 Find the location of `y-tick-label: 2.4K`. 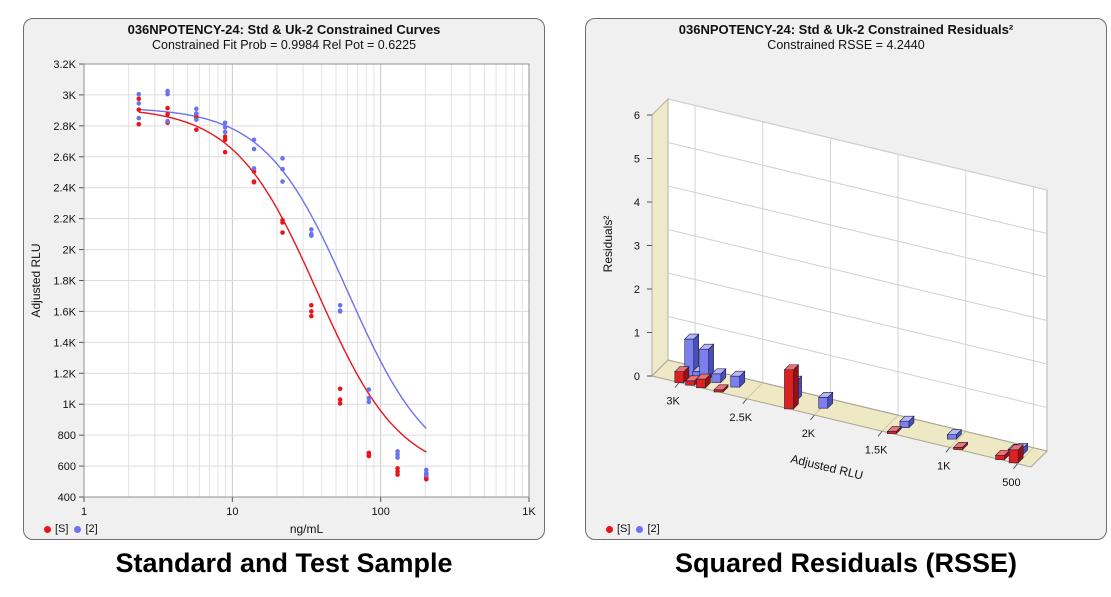

y-tick-label: 2.4K is located at coordinates (64, 189).